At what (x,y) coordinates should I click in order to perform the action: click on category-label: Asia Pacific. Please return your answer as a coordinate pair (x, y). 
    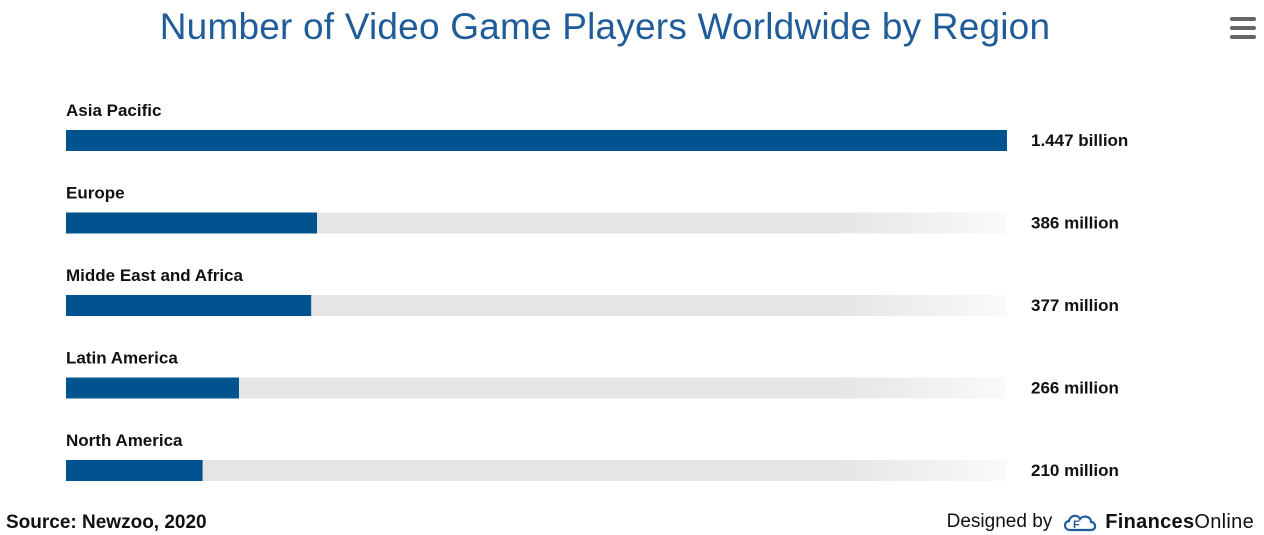
    Looking at the image, I should click on (113, 110).